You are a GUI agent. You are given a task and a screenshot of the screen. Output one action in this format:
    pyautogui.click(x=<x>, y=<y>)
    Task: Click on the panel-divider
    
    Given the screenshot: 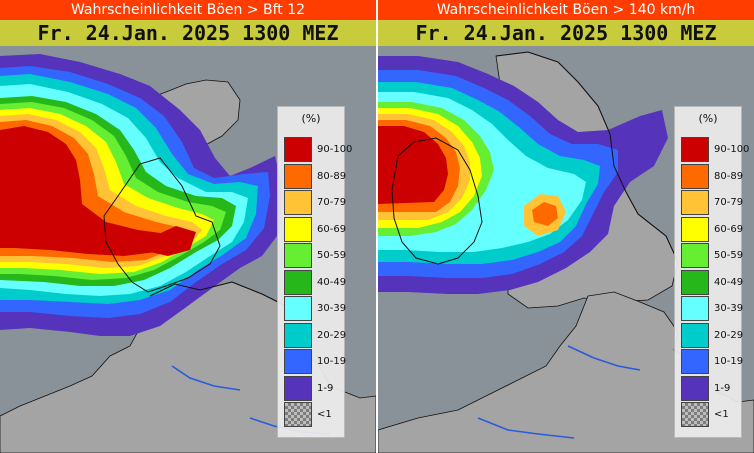 What is the action you would take?
    pyautogui.click(x=377, y=226)
    